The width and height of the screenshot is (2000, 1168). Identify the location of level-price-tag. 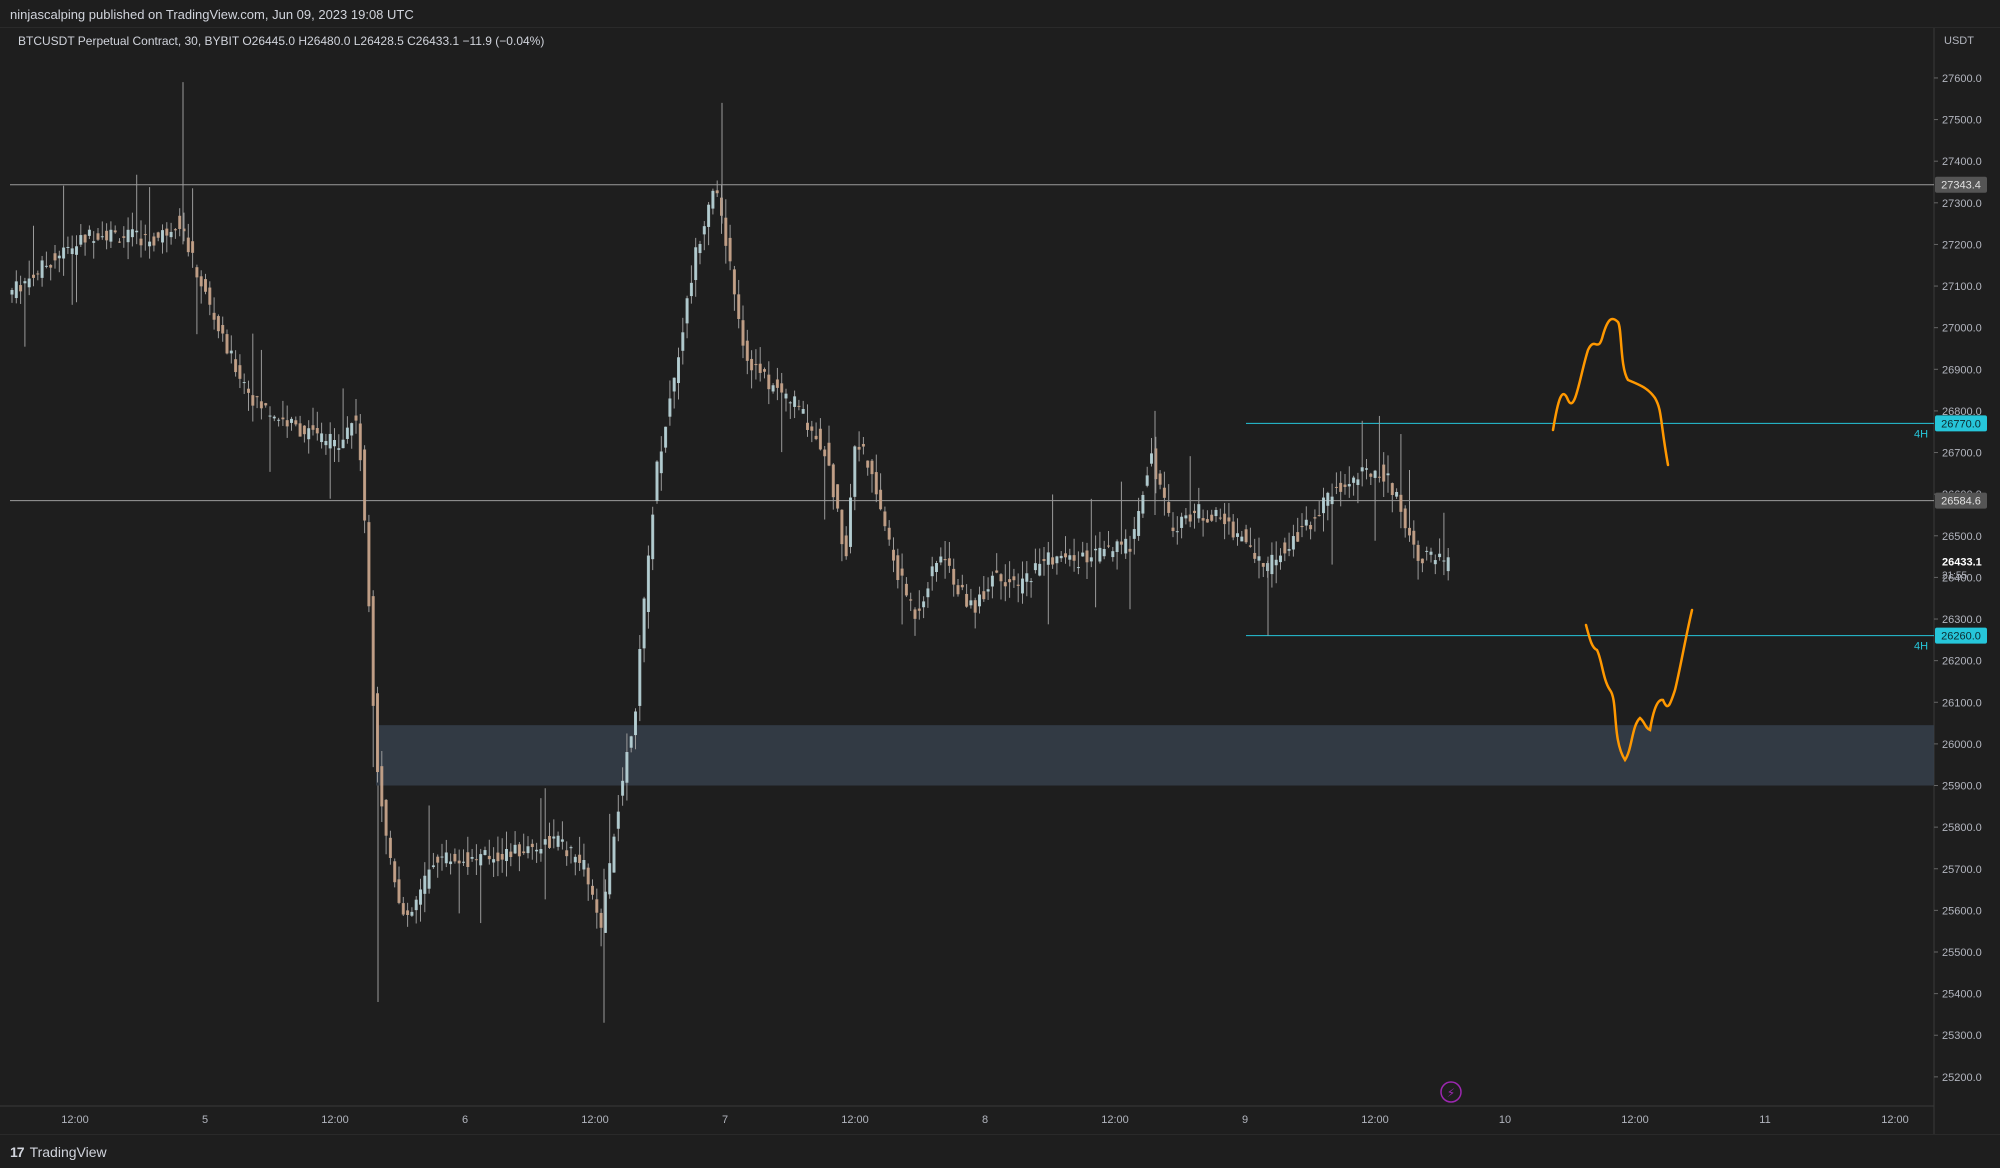
(1961, 184).